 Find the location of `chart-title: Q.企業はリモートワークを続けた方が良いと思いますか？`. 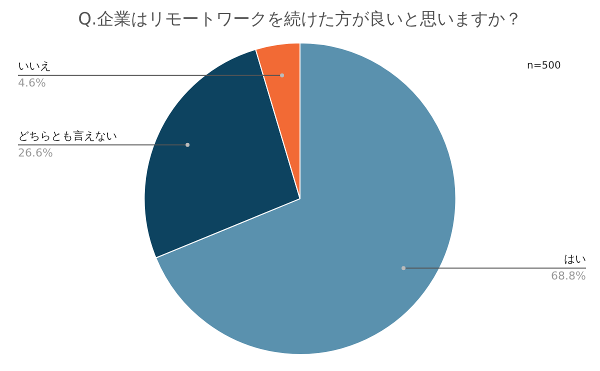

chart-title: Q.企業はリモートワークを続けた方が良いと思いますか？ is located at coordinates (300, 20).